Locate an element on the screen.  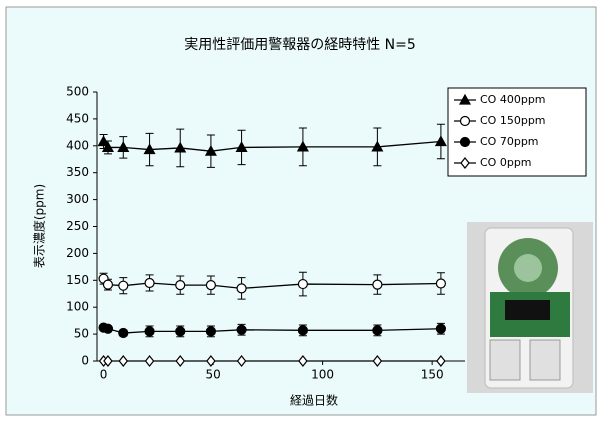
y-tick-label: 50 is located at coordinates (81, 334).